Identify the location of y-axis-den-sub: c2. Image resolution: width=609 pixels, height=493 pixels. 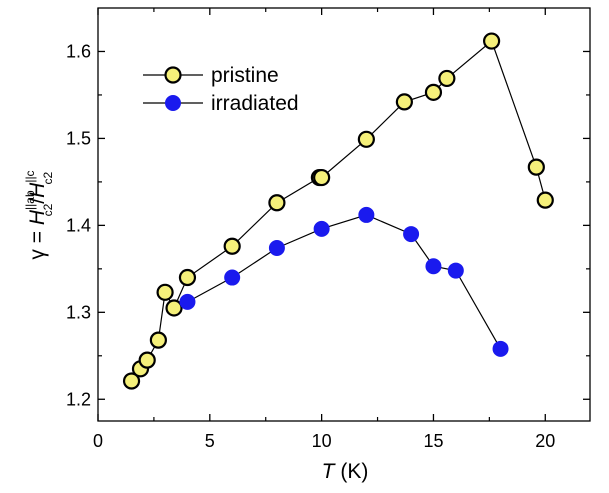
(48, 177).